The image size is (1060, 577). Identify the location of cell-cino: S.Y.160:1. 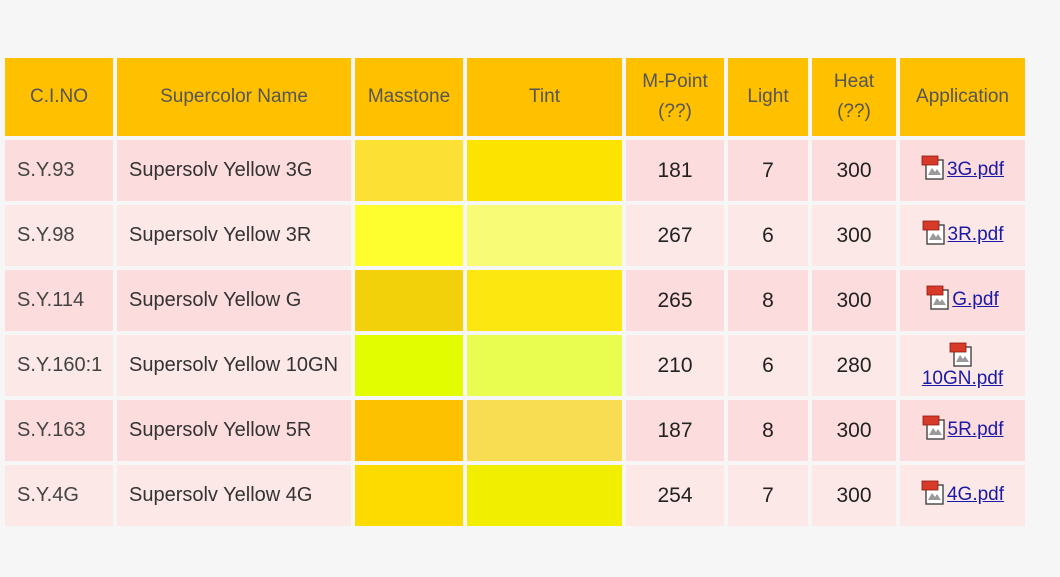
(59, 365).